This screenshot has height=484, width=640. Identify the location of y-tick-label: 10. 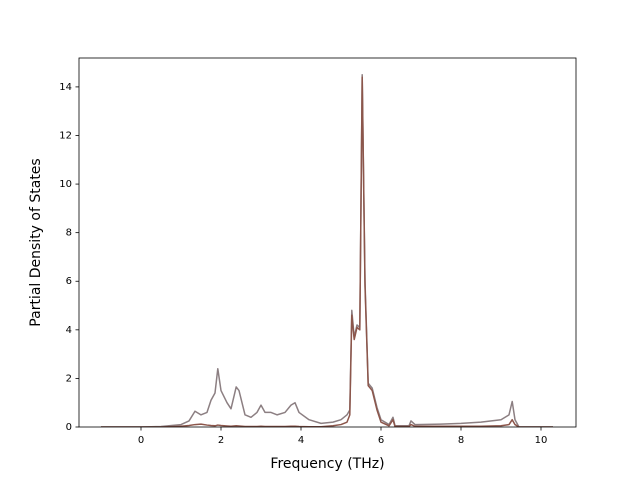
(65, 184).